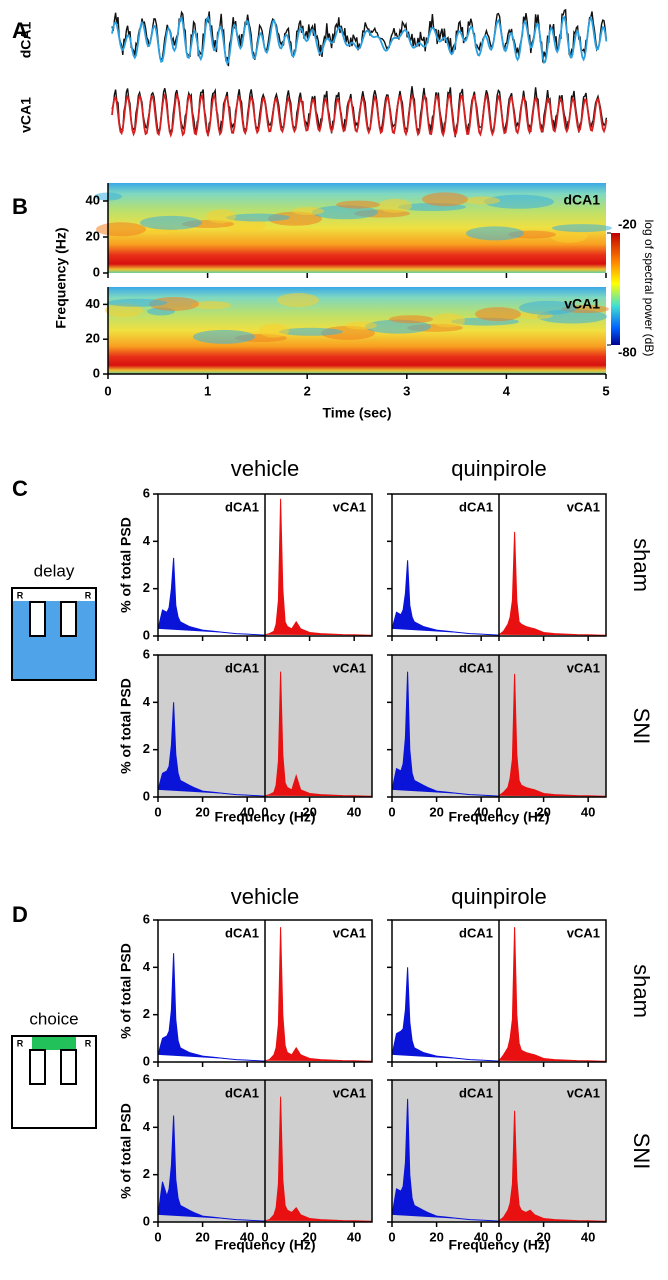  Describe the element at coordinates (26, 115) in the screenshot. I see `trace-label: vCA1` at that location.